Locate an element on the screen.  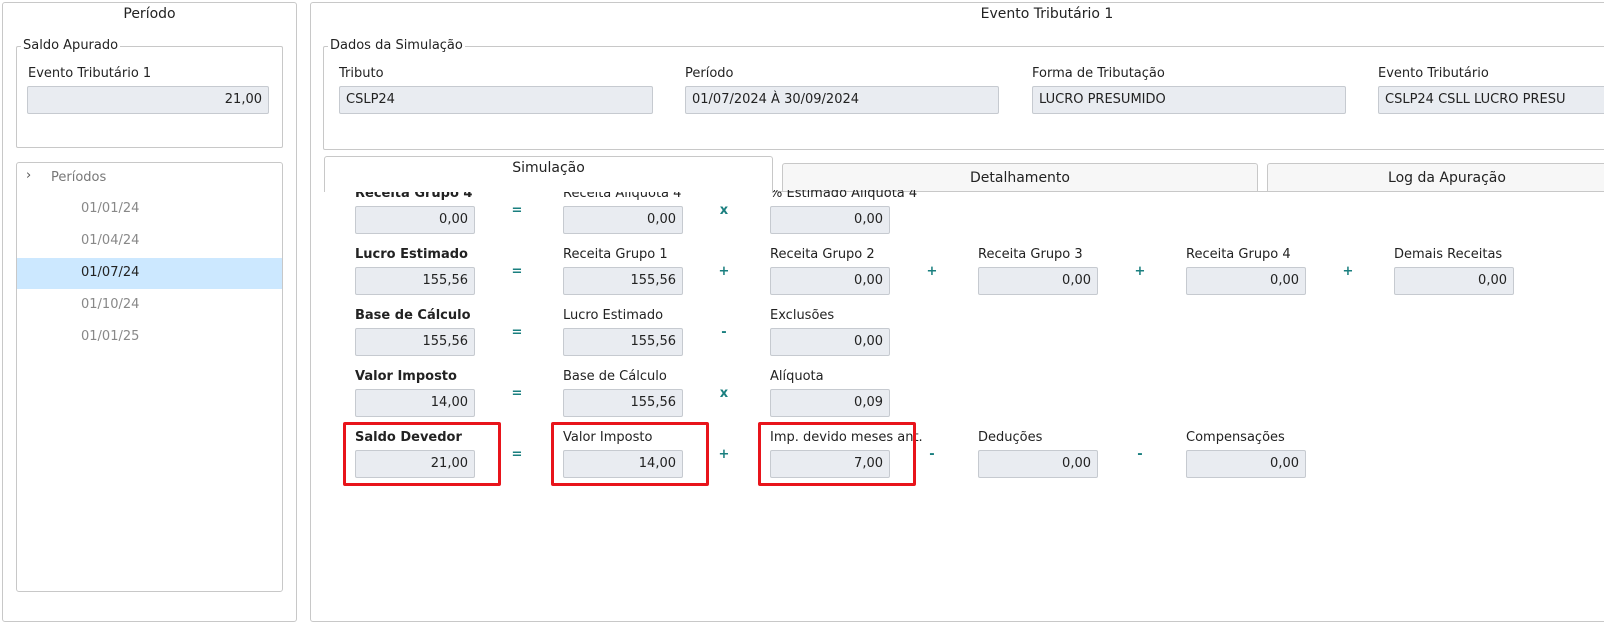
term-value: 21,00 is located at coordinates (415, 464).